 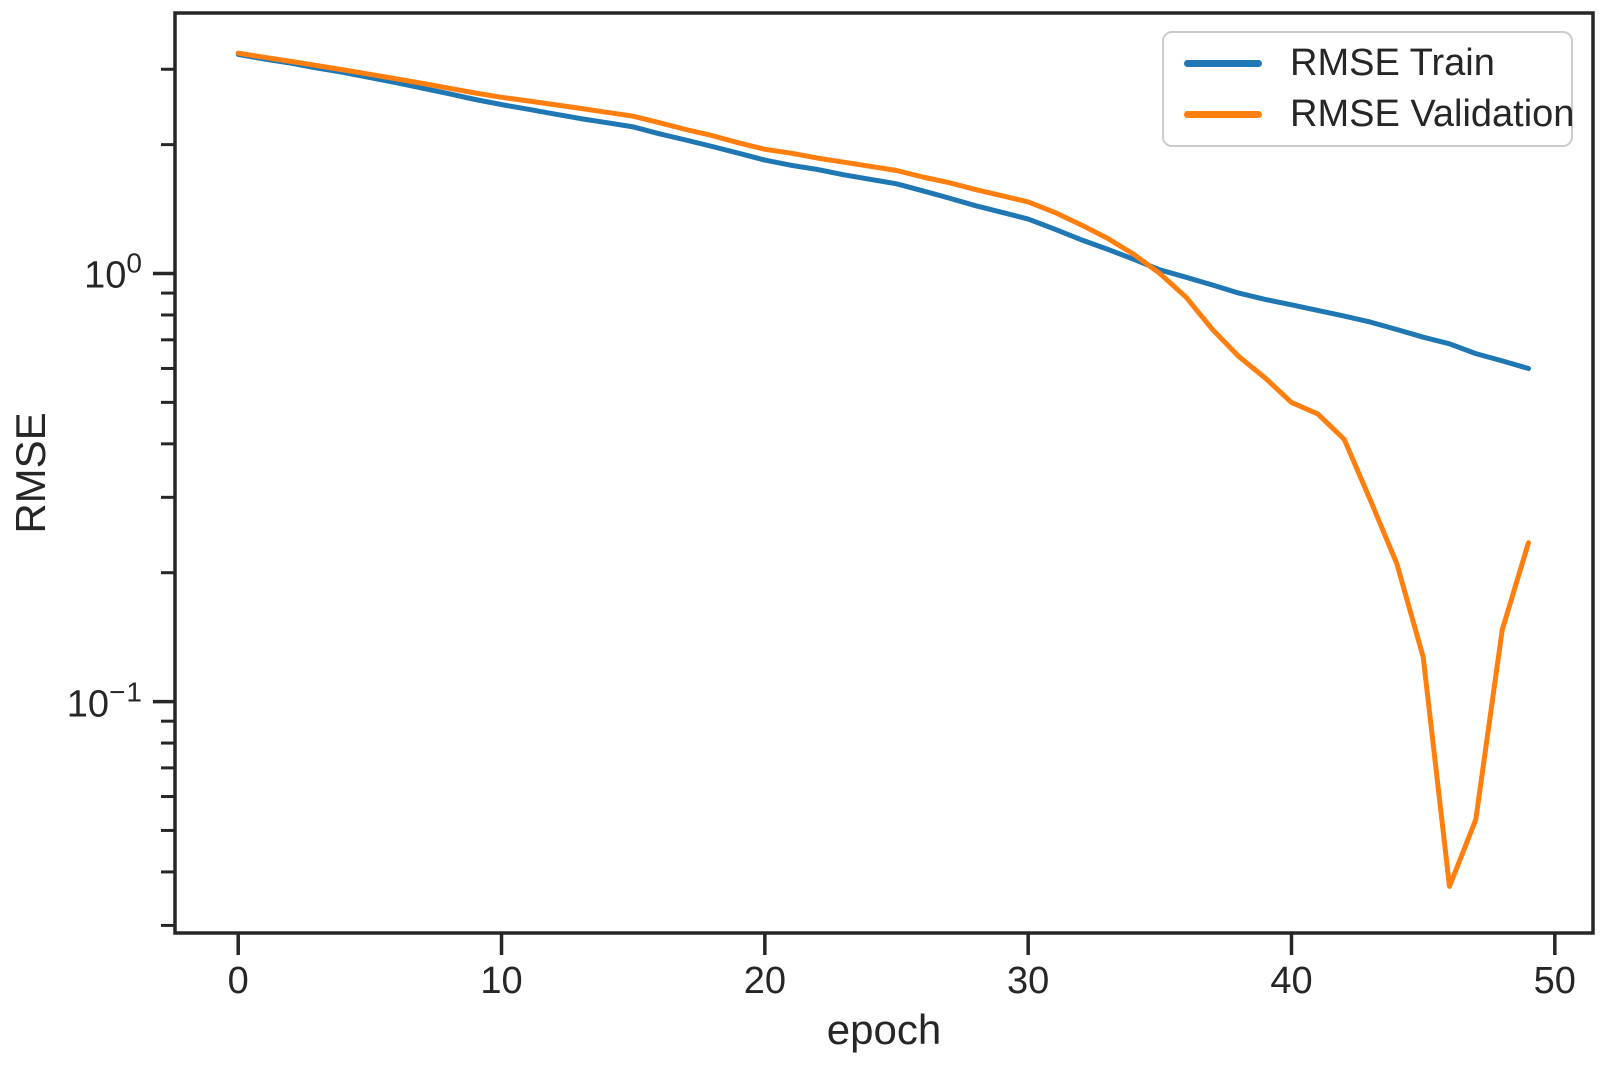 I want to click on legend-entry-validation: RMSE Validation, so click(x=1379, y=114).